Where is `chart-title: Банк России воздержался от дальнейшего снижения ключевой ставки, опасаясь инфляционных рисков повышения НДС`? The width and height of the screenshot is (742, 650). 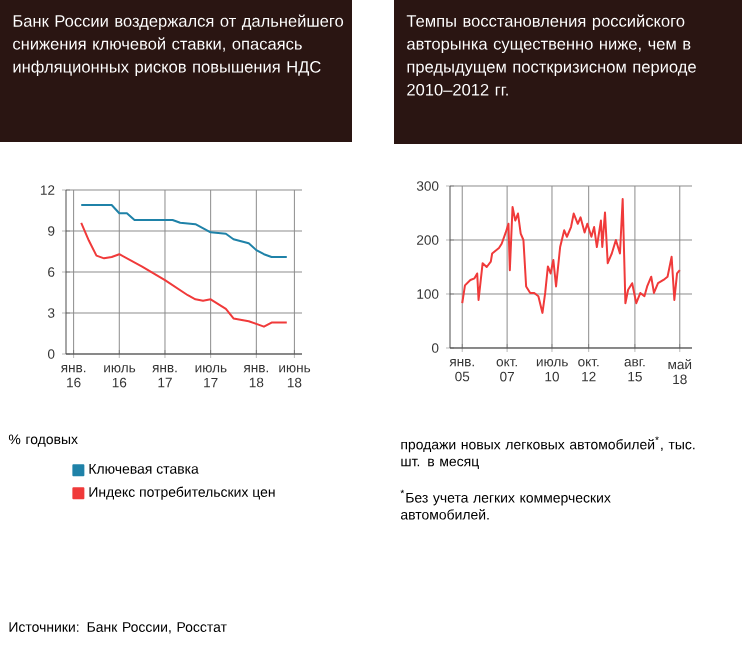 chart-title: Банк России воздержался от дальнейшего снижения ключевой ставки, опасаясь инфляционных рисков повышения НДС is located at coordinates (178, 45).